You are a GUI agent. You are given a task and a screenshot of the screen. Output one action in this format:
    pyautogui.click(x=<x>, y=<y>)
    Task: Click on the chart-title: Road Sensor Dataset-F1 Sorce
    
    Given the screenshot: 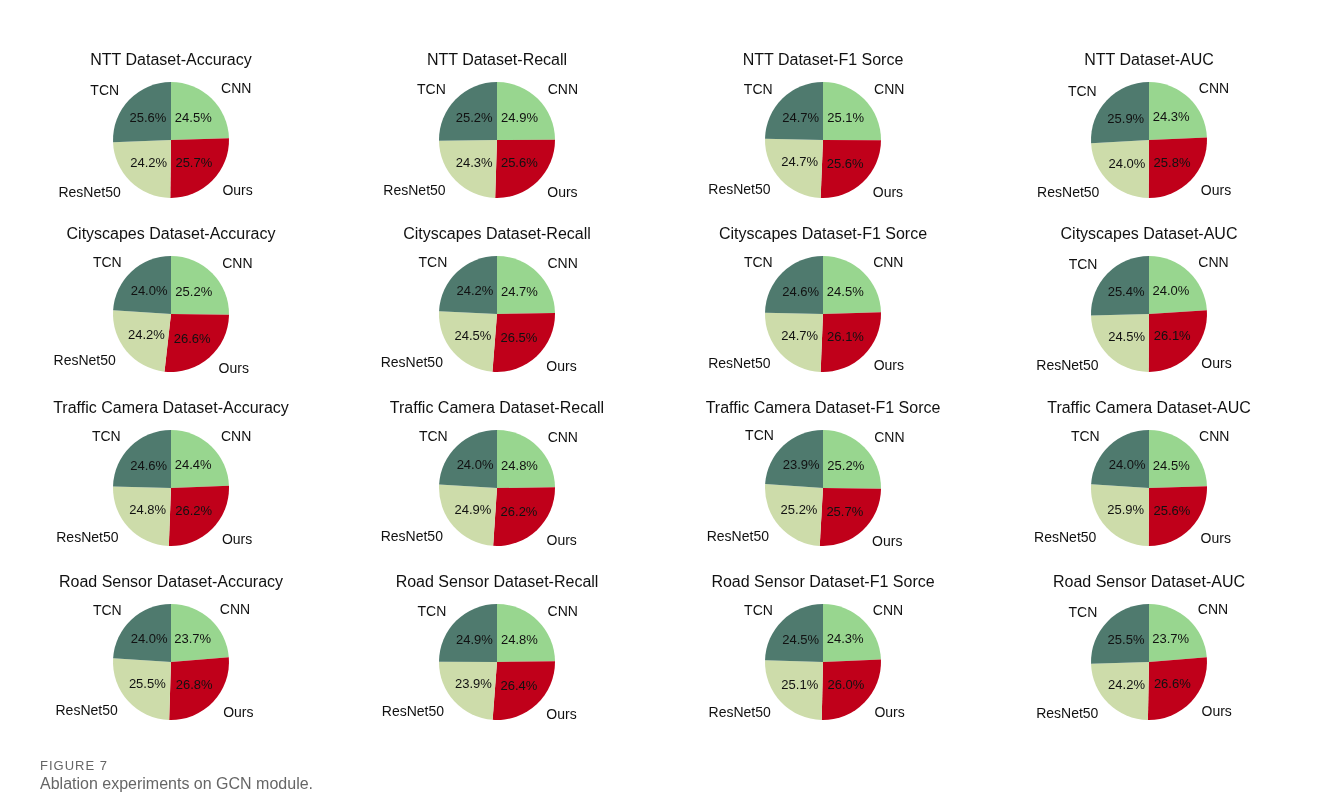 What is the action you would take?
    pyautogui.click(x=823, y=581)
    